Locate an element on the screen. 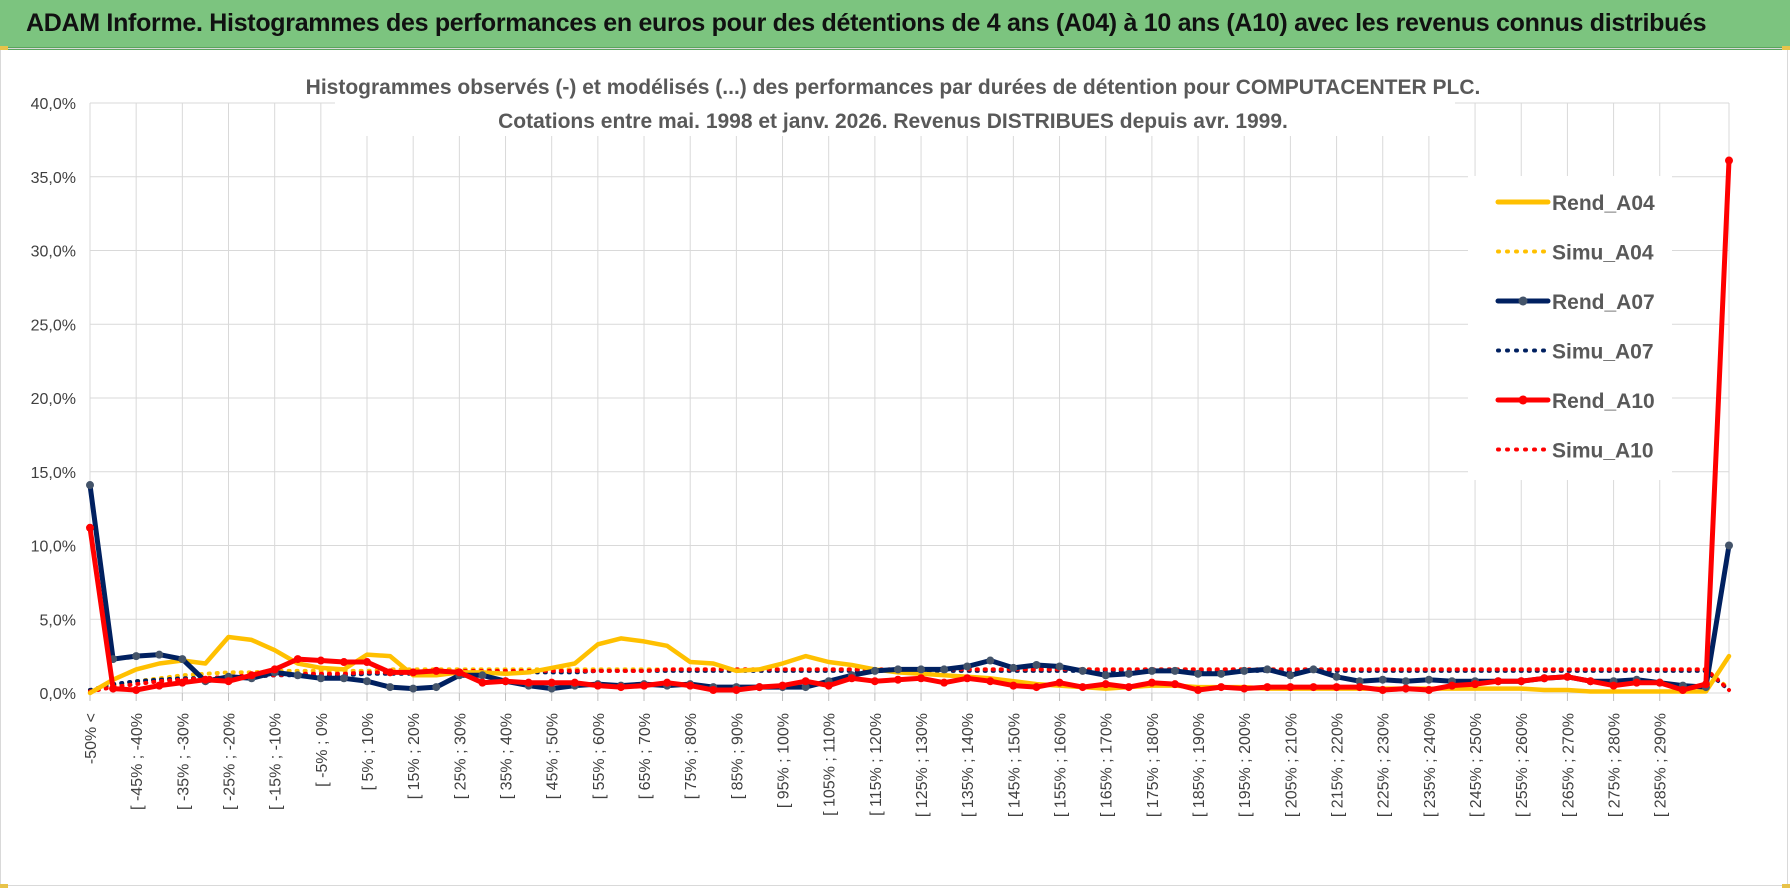  legend-marker-Rend_A07 is located at coordinates (1523, 301).